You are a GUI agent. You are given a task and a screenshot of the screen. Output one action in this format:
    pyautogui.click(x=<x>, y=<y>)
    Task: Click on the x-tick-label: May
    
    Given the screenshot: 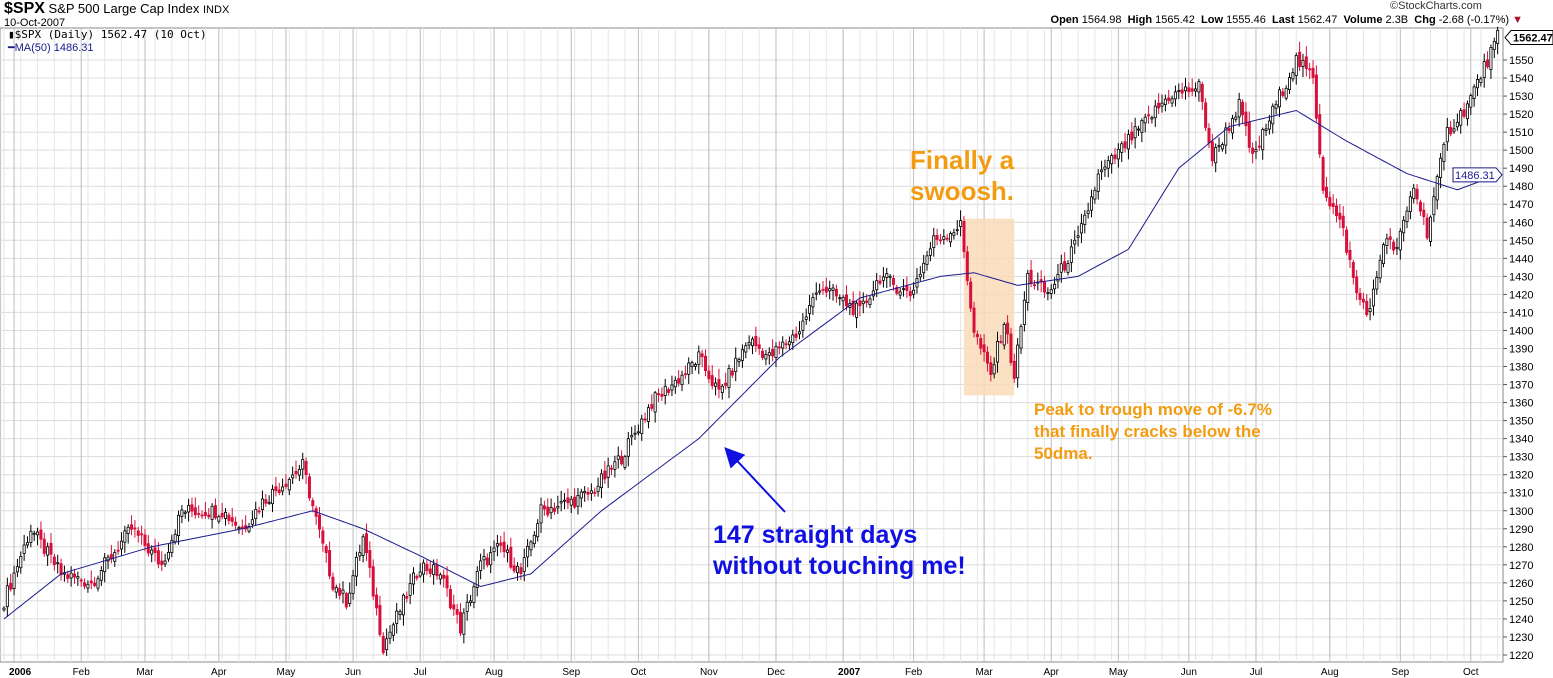 What is the action you would take?
    pyautogui.click(x=1118, y=672)
    